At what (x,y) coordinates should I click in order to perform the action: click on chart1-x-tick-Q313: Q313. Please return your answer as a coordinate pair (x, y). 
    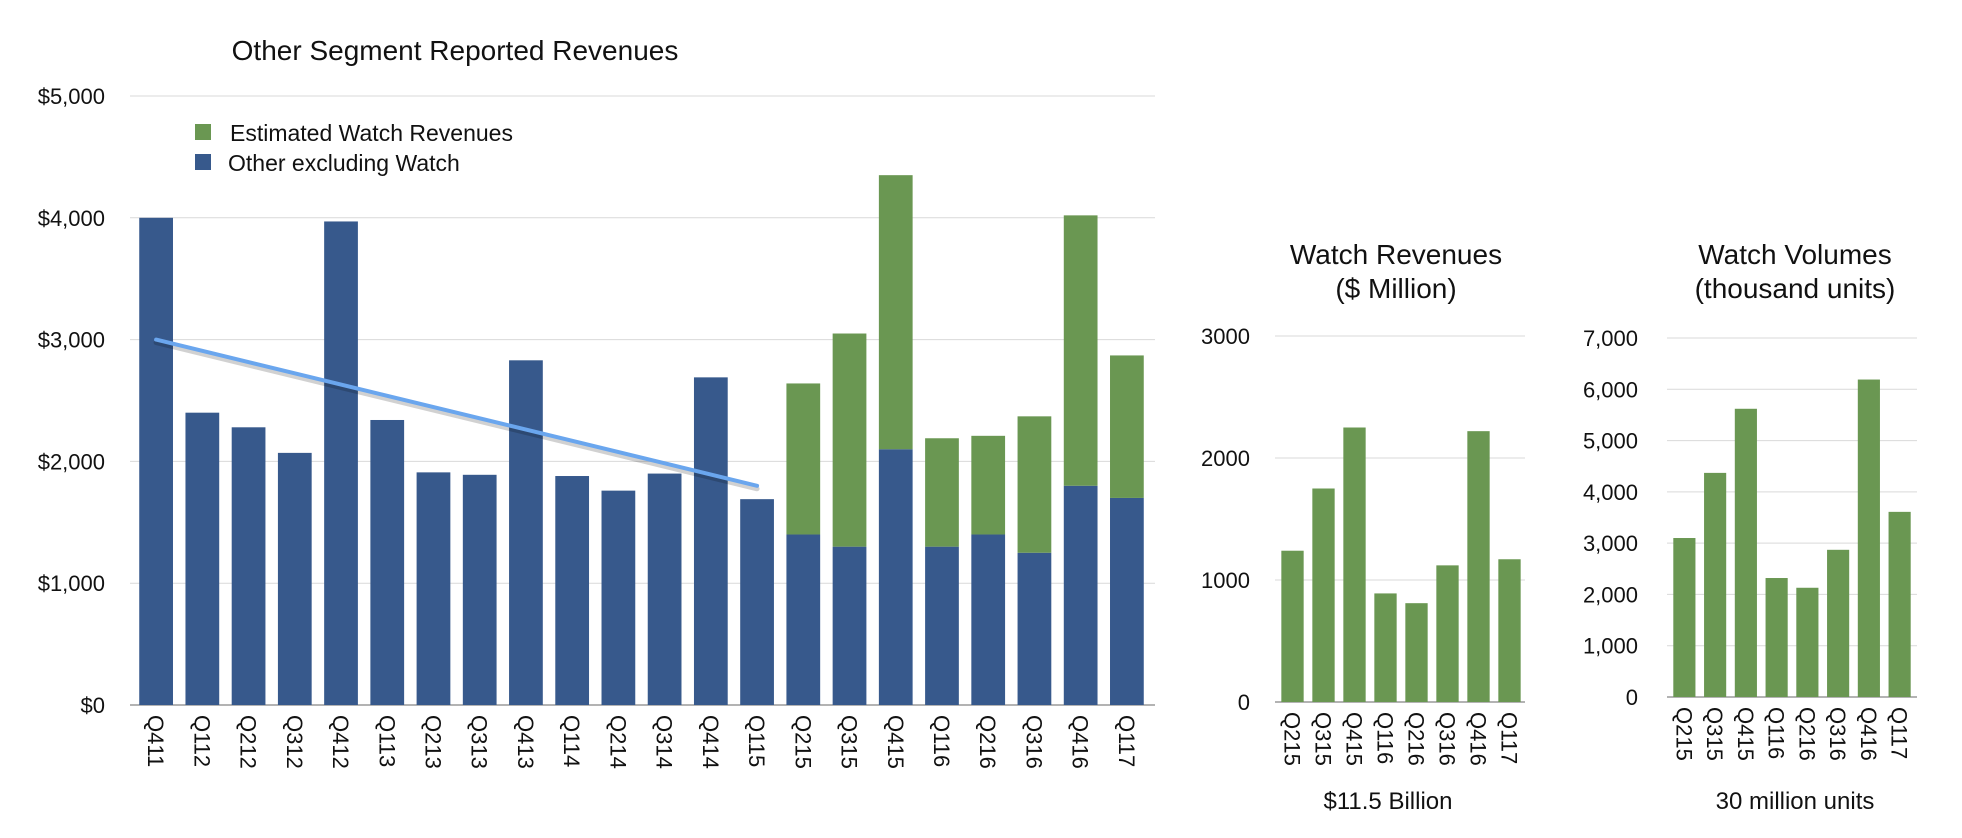
    Looking at the image, I should click on (479, 742).